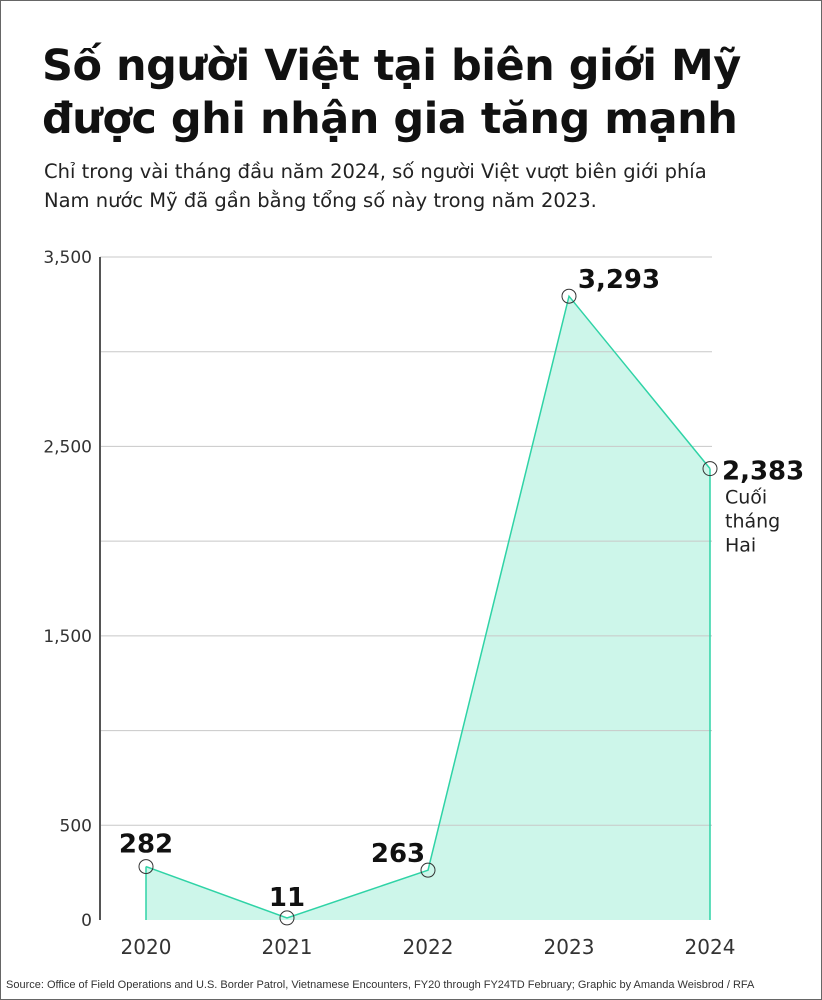 This screenshot has width=822, height=1000. Describe the element at coordinates (287, 947) in the screenshot. I see `x-tick-label: 2021` at that location.